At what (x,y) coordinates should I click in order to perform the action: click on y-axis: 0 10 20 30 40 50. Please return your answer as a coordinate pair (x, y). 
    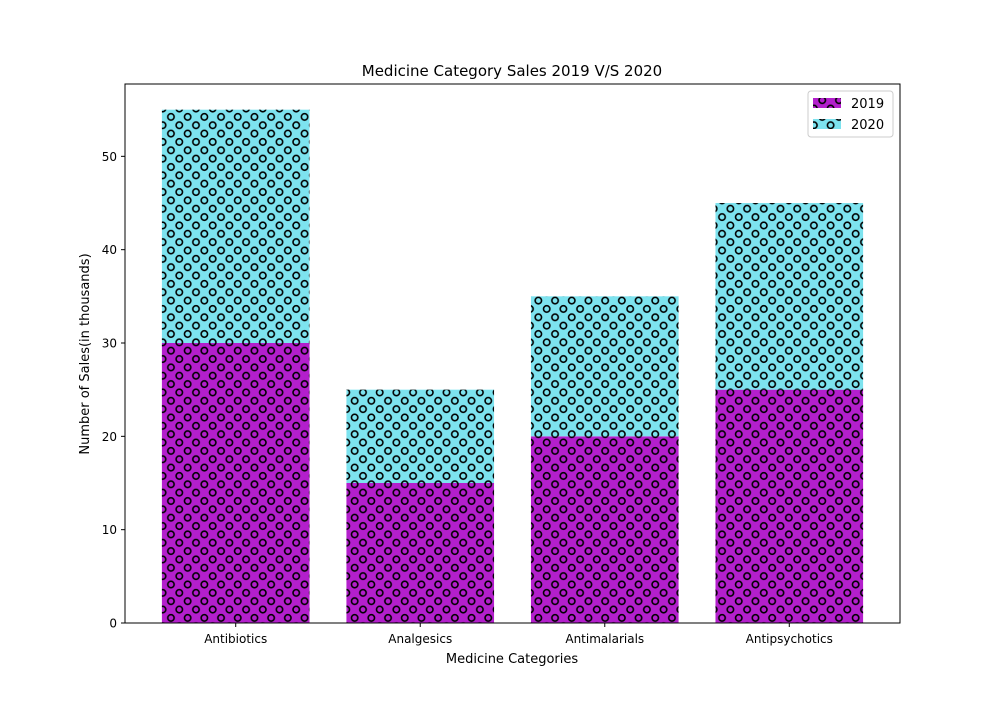
    Looking at the image, I should click on (113, 390).